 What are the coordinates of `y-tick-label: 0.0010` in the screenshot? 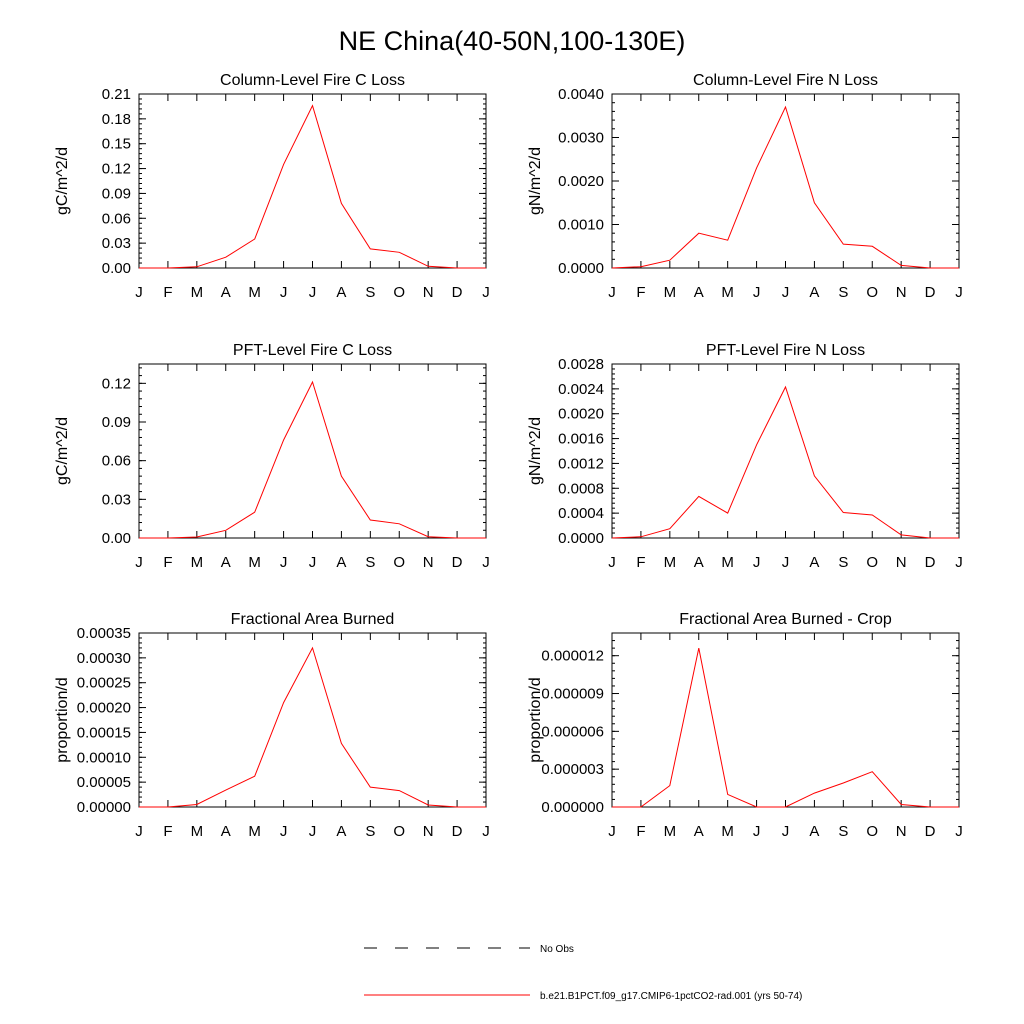 It's located at (581, 225).